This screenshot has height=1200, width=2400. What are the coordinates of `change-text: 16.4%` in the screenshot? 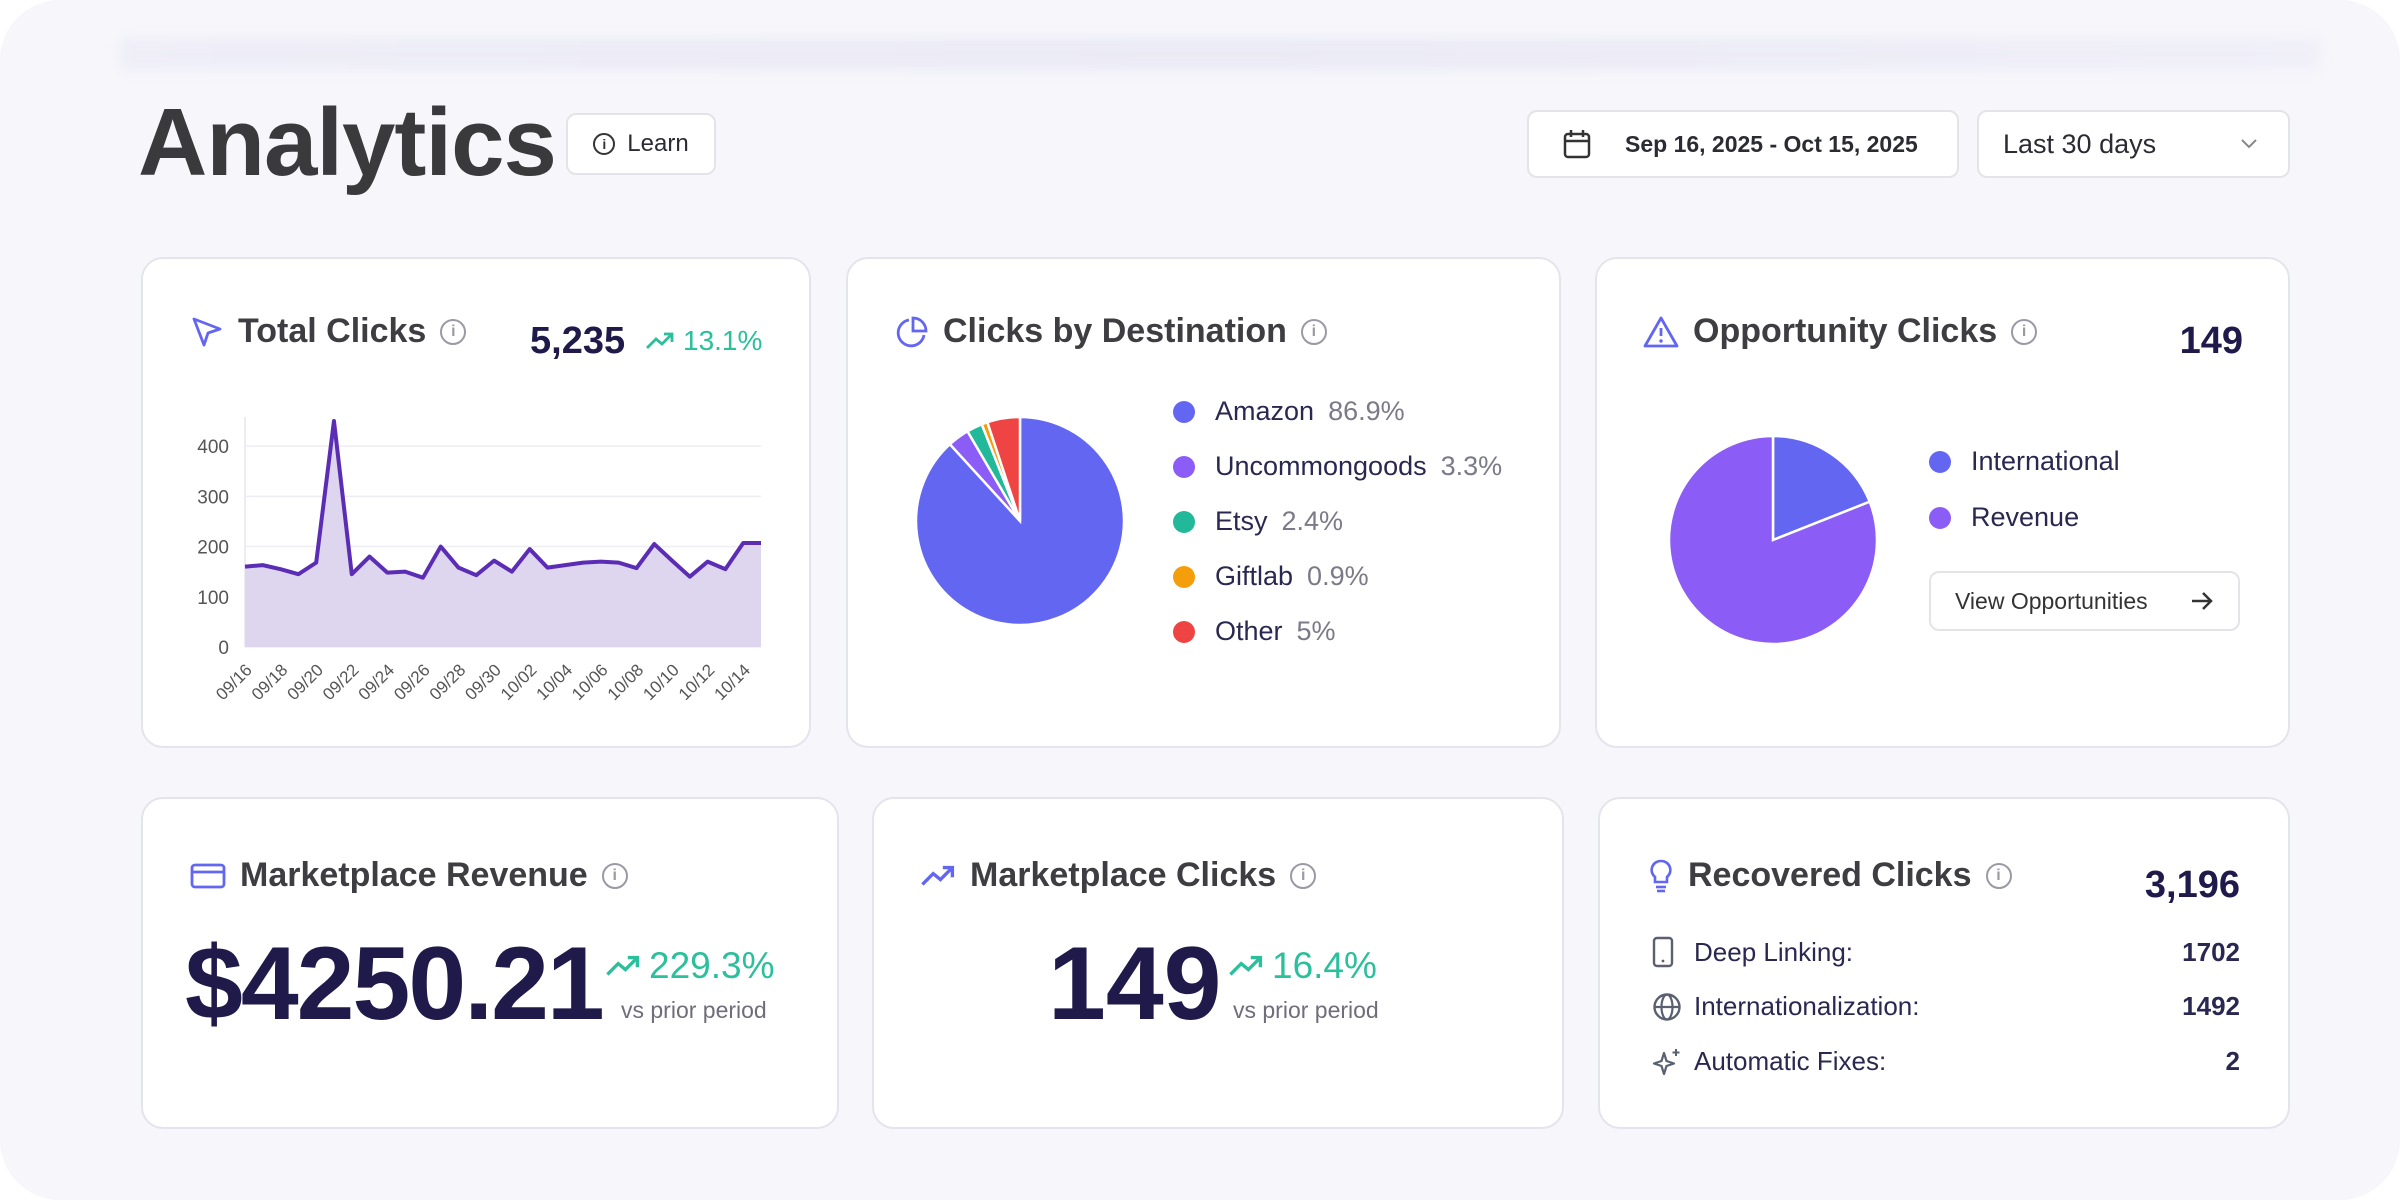 It's located at (1324, 965).